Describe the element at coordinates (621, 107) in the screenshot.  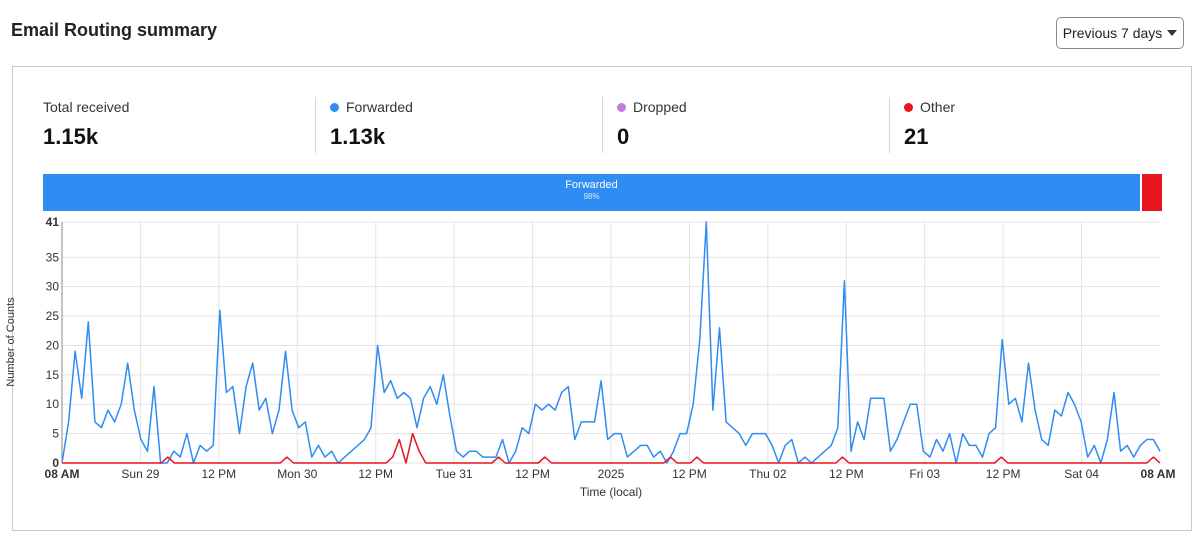
I see `dropped-dot-icon` at that location.